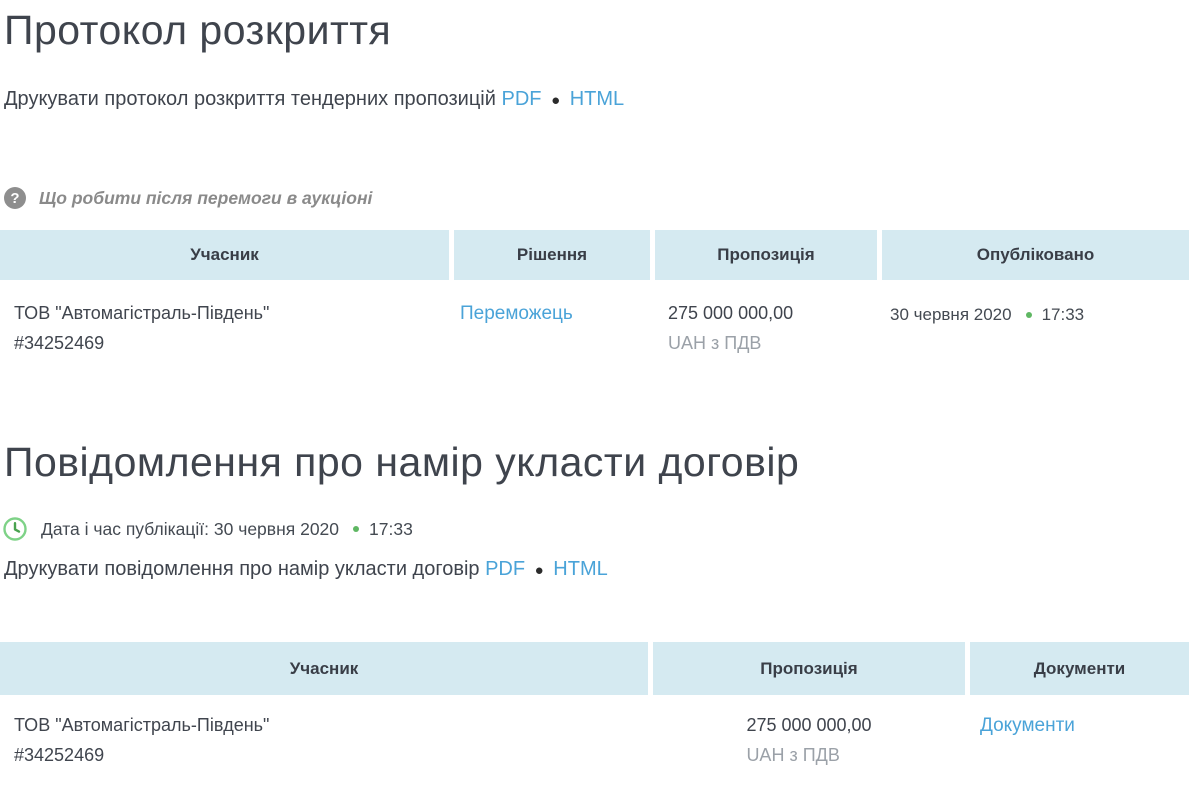  Describe the element at coordinates (1079, 740) in the screenshot. I see `documents-cell: Документи` at that location.